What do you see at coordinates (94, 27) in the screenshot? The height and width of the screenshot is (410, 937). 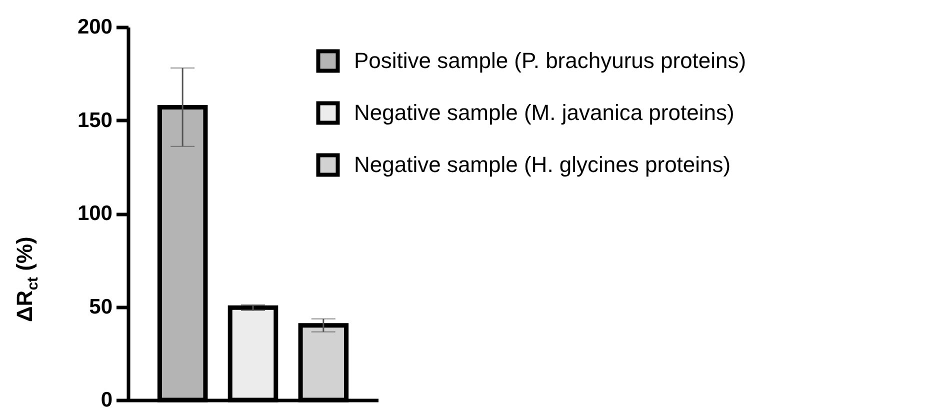 I see `y-tick-label: 200` at bounding box center [94, 27].